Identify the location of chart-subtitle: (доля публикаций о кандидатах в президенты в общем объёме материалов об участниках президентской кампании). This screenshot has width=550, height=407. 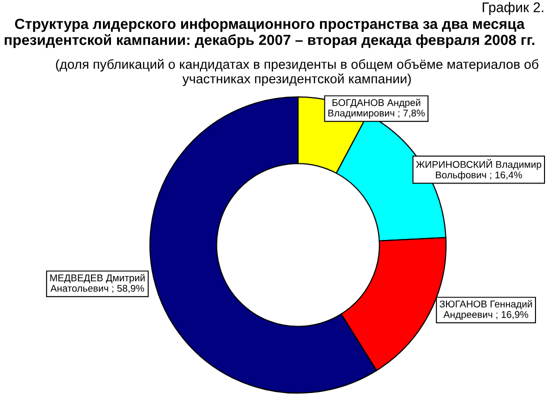
(297, 72).